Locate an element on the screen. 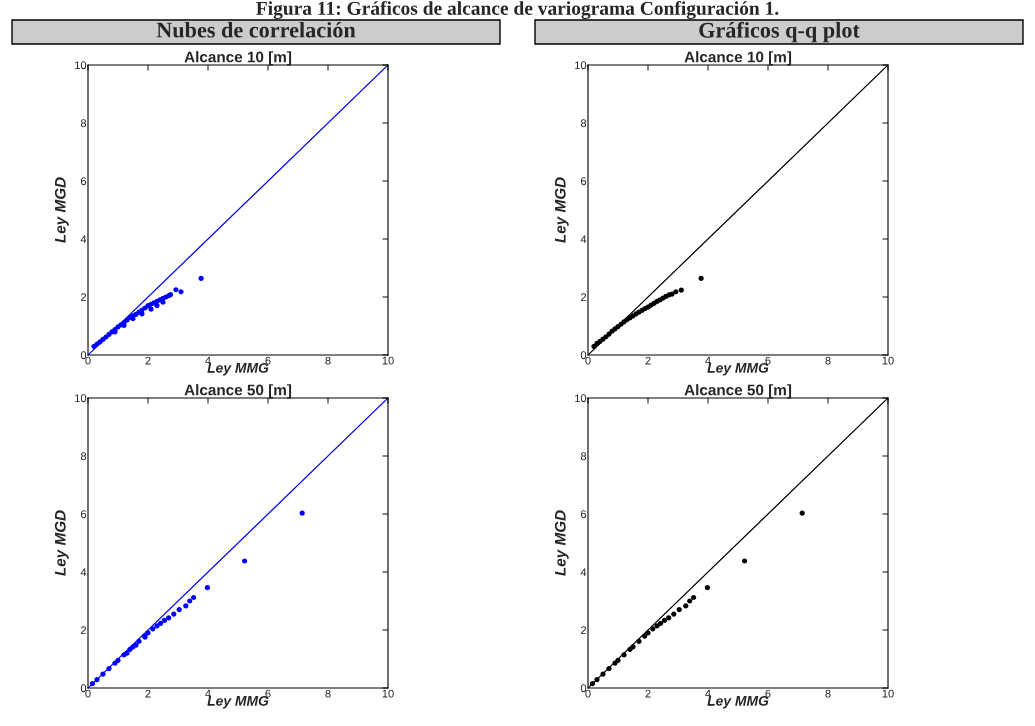  text: Figura 11: Gráficos de alcance de variograma Configuración 1. is located at coordinates (517, 10).